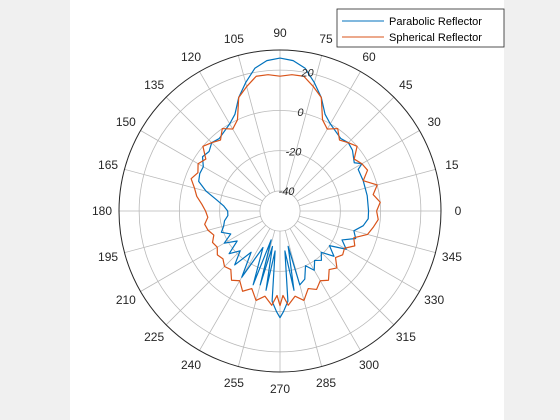 This screenshot has width=560, height=420. What do you see at coordinates (369, 365) in the screenshot?
I see `theta-tick-label: 300` at bounding box center [369, 365].